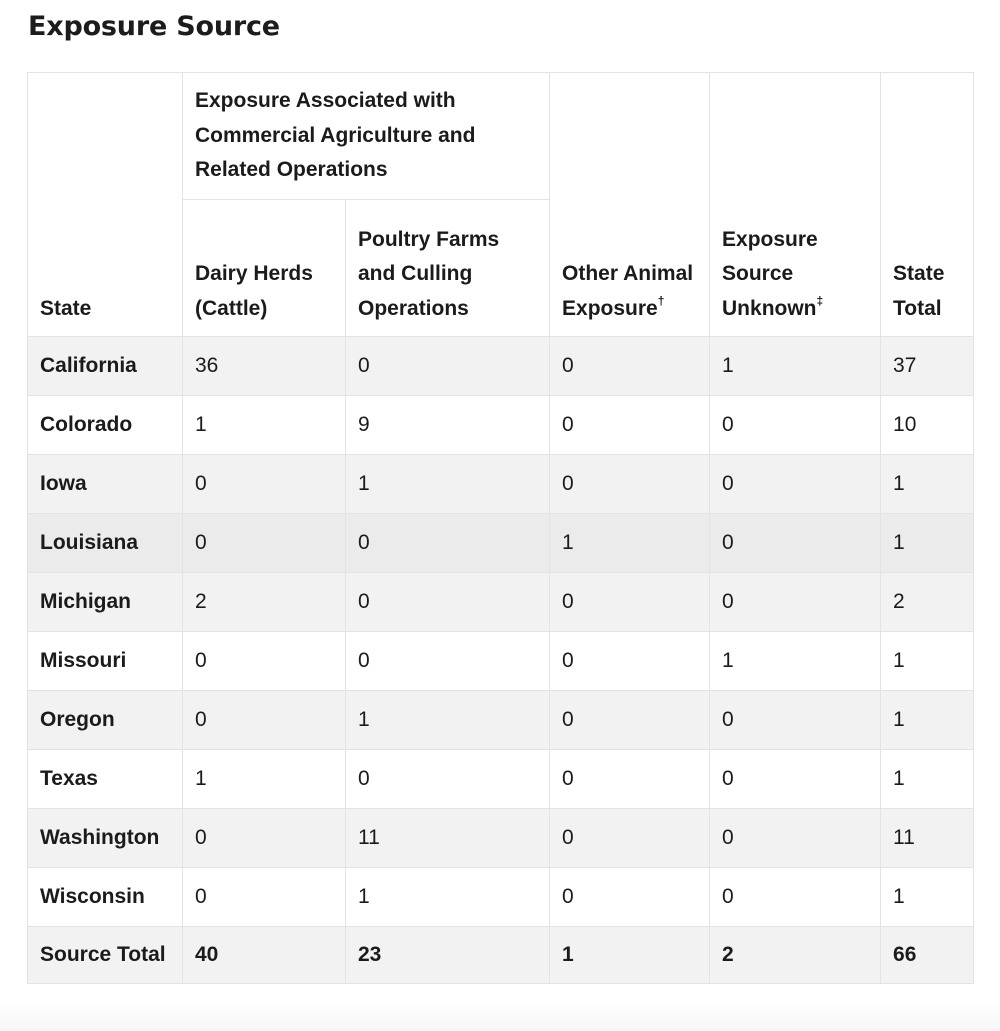  I want to click on header-dairy-herds: Dairy Herds (Cattle), so click(264, 268).